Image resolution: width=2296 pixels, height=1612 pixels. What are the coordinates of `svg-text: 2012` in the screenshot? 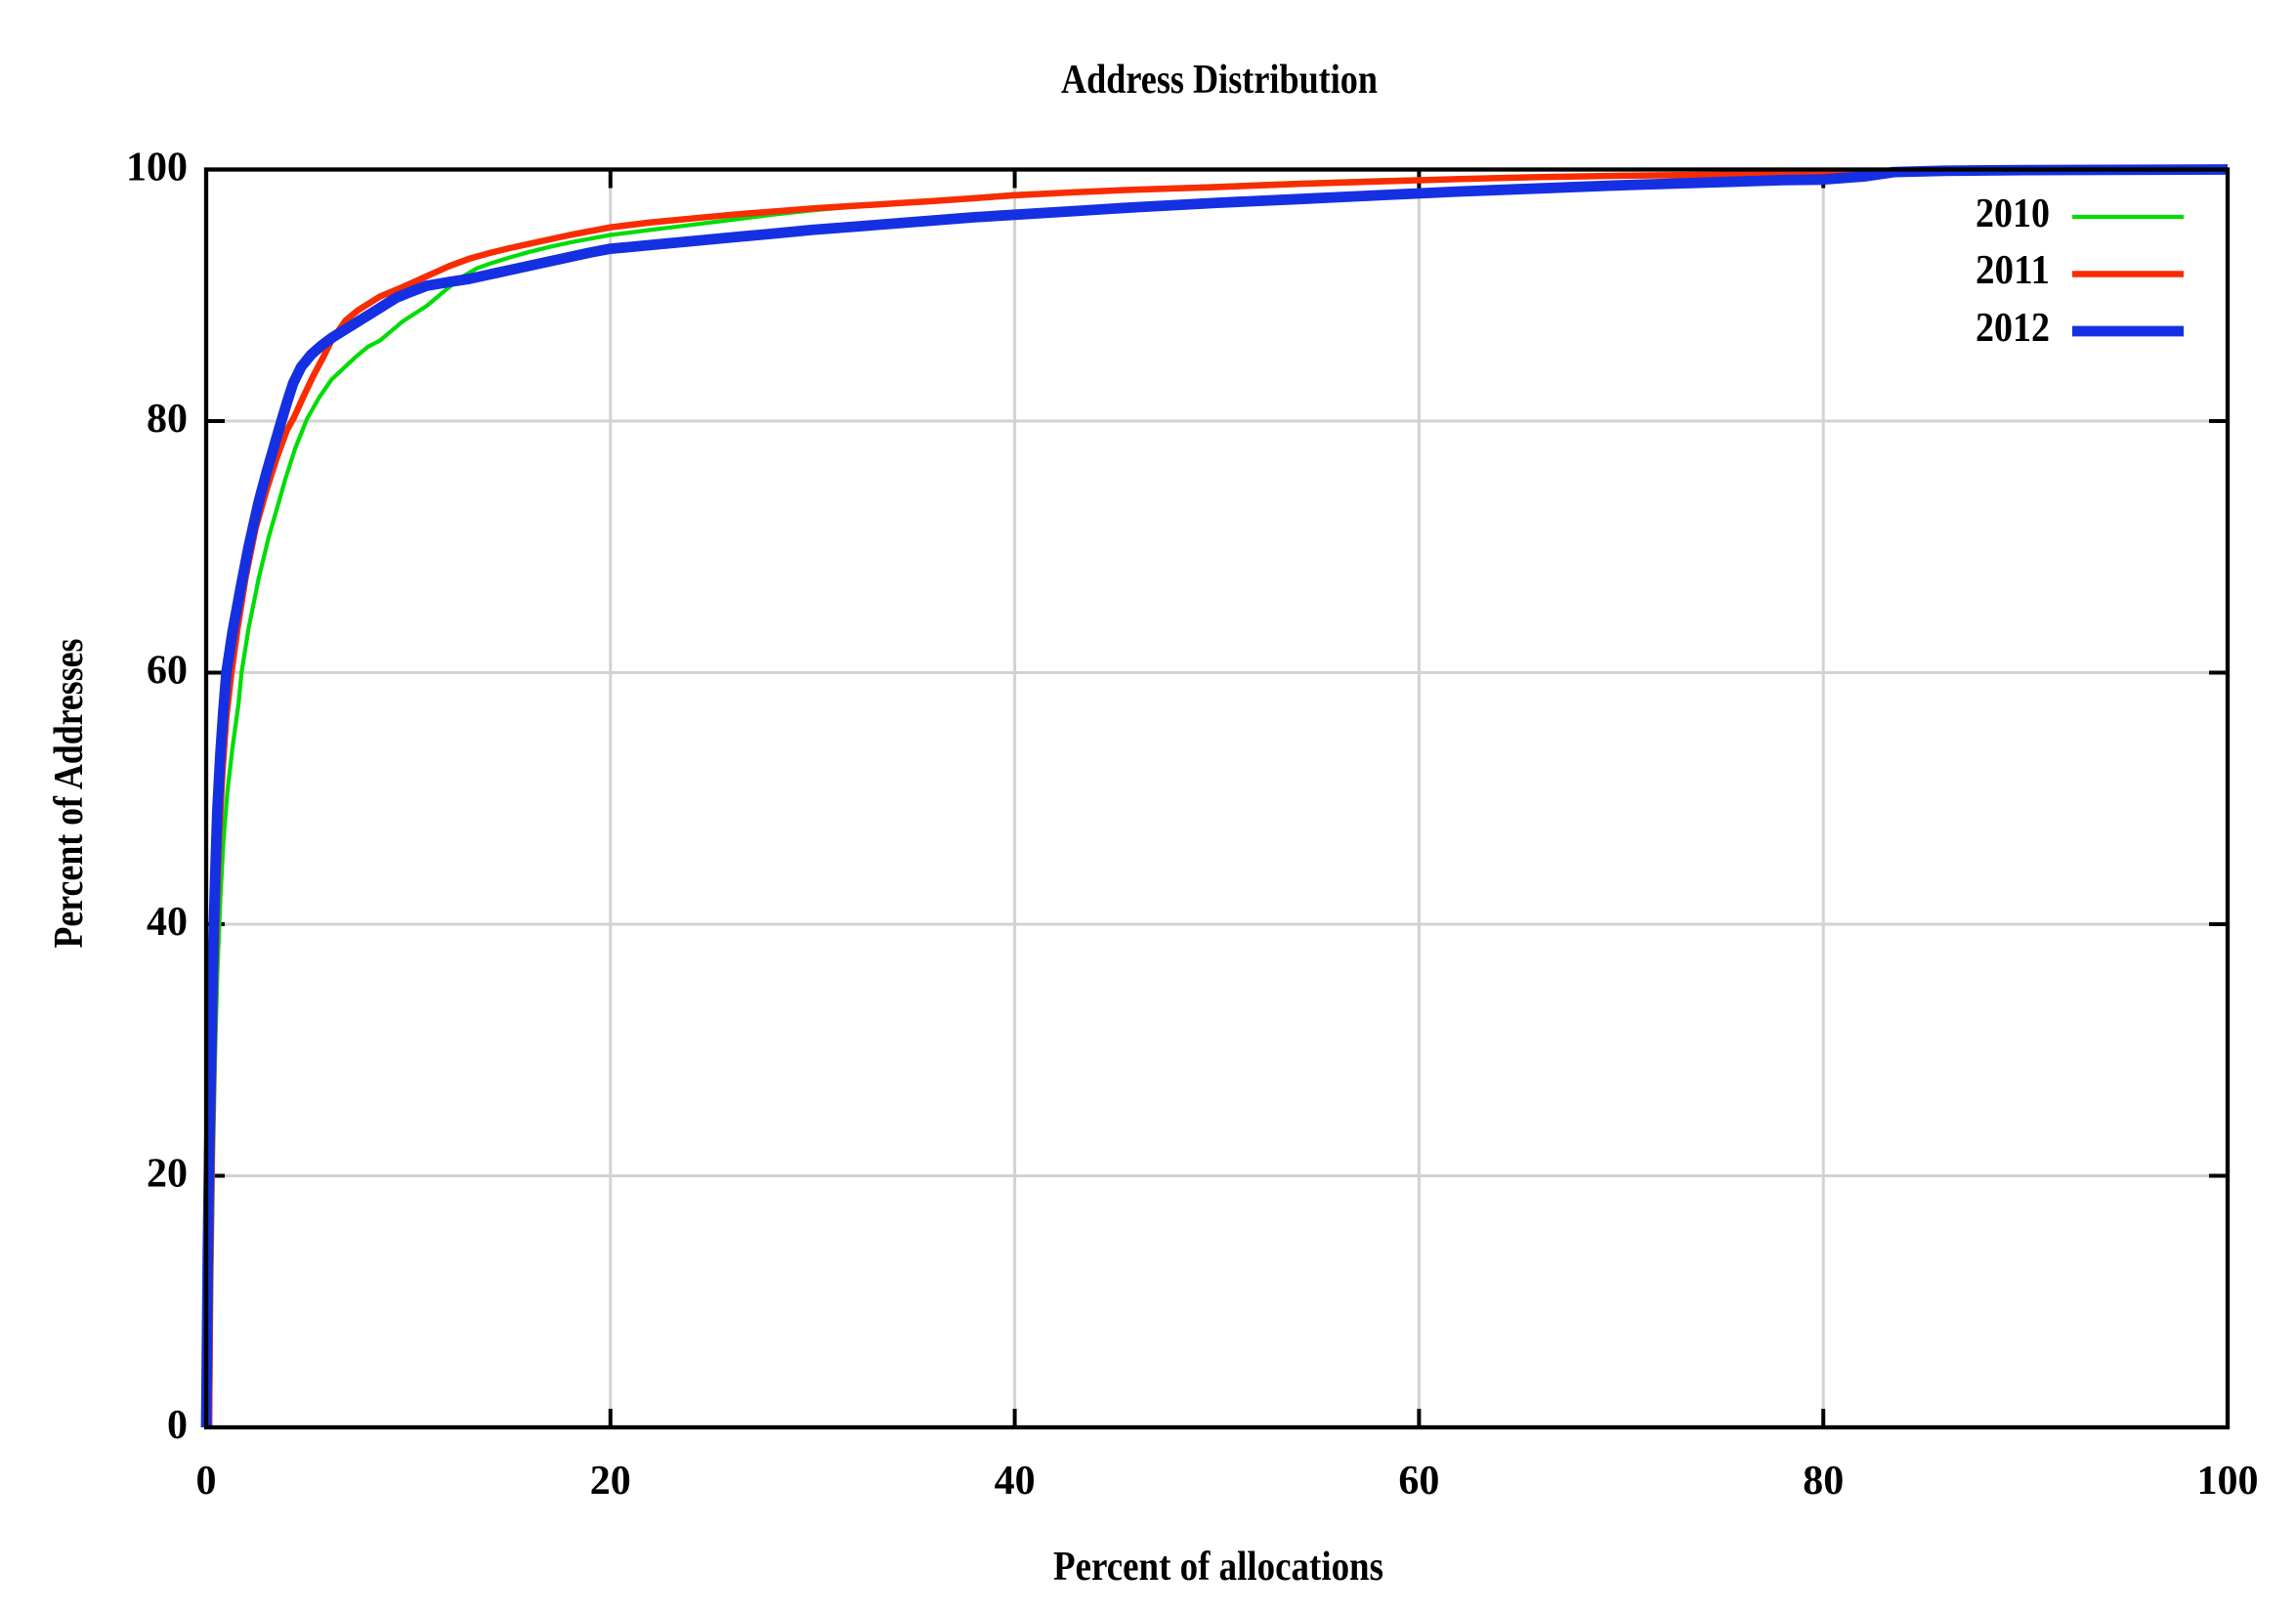 It's located at (2013, 328).